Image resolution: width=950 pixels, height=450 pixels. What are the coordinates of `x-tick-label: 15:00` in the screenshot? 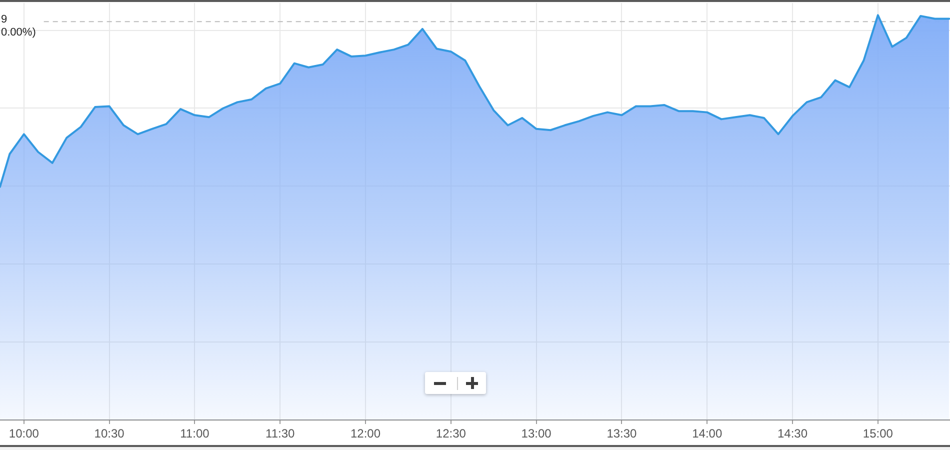 It's located at (878, 433).